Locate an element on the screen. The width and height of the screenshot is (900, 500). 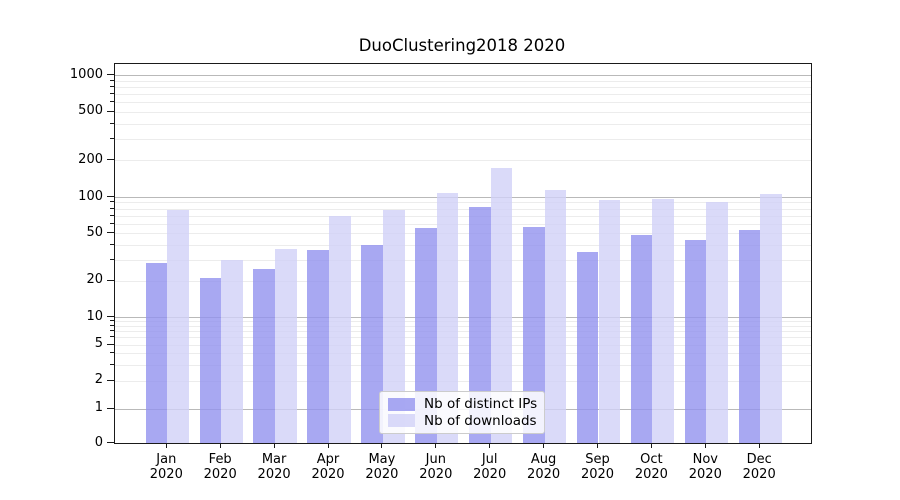
x-tick-label-jul: Jul 2020 is located at coordinates (490, 467).